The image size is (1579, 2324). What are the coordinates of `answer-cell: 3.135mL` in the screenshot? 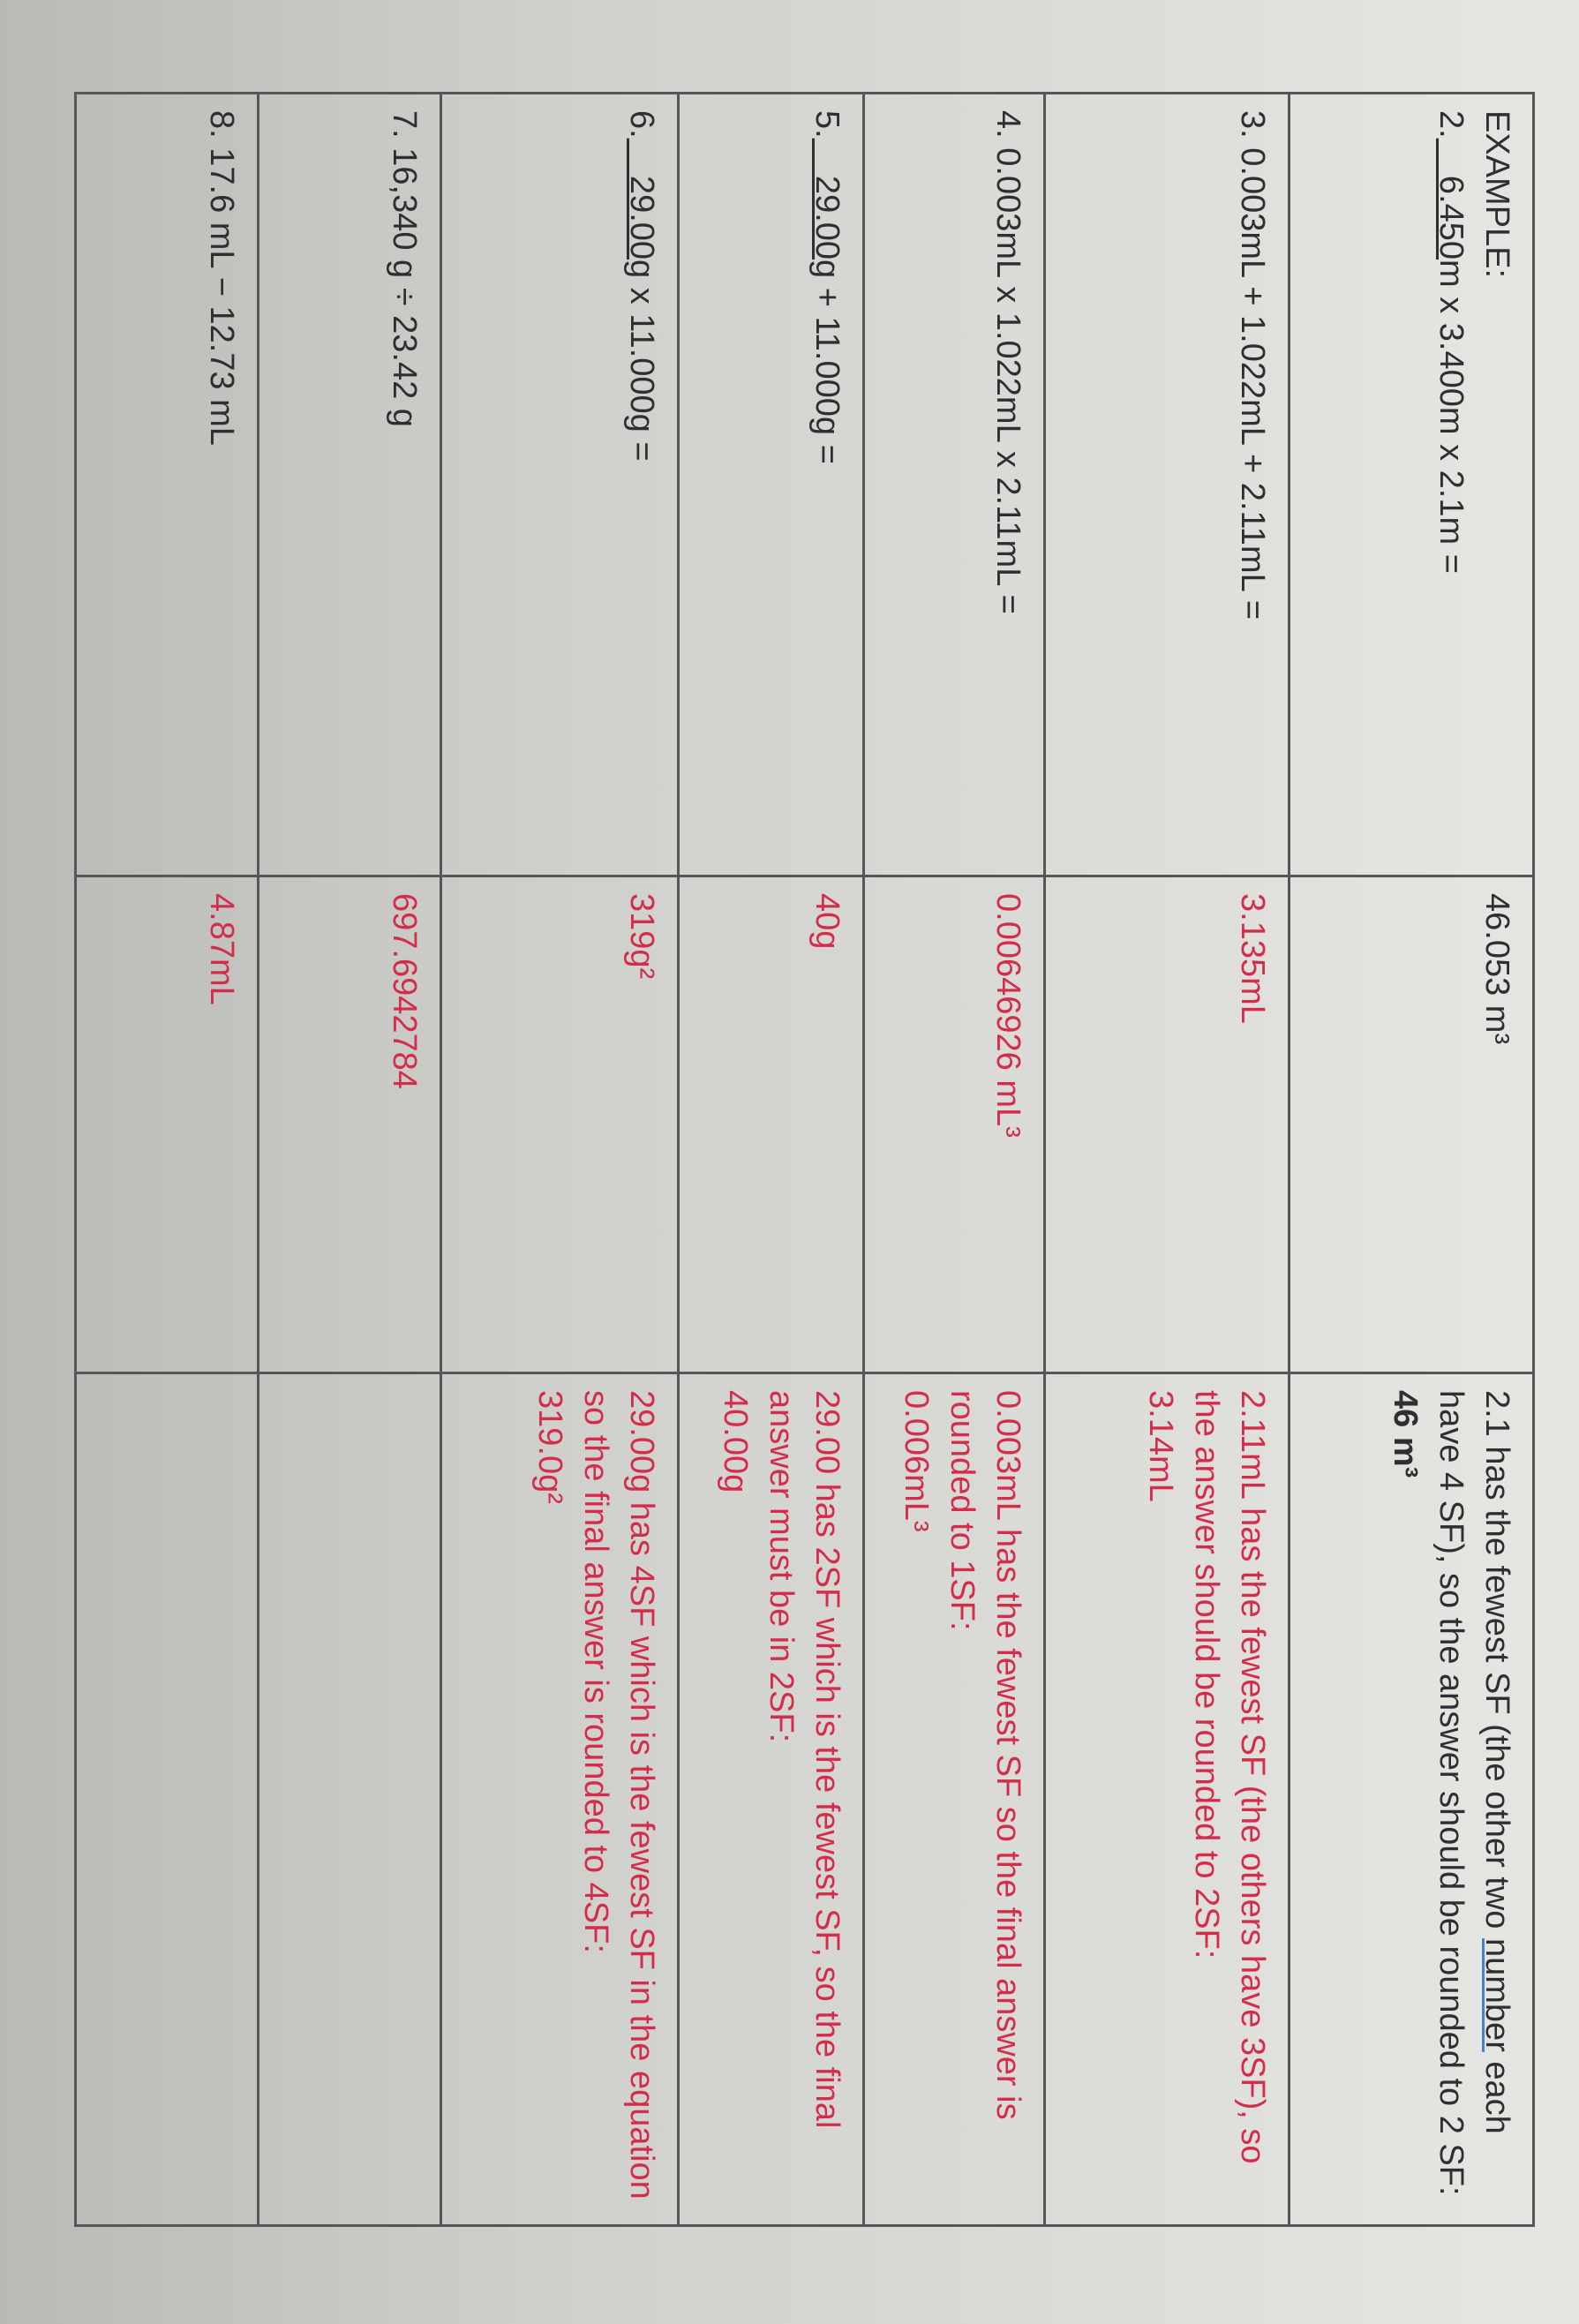 It's located at (1167, 1124).